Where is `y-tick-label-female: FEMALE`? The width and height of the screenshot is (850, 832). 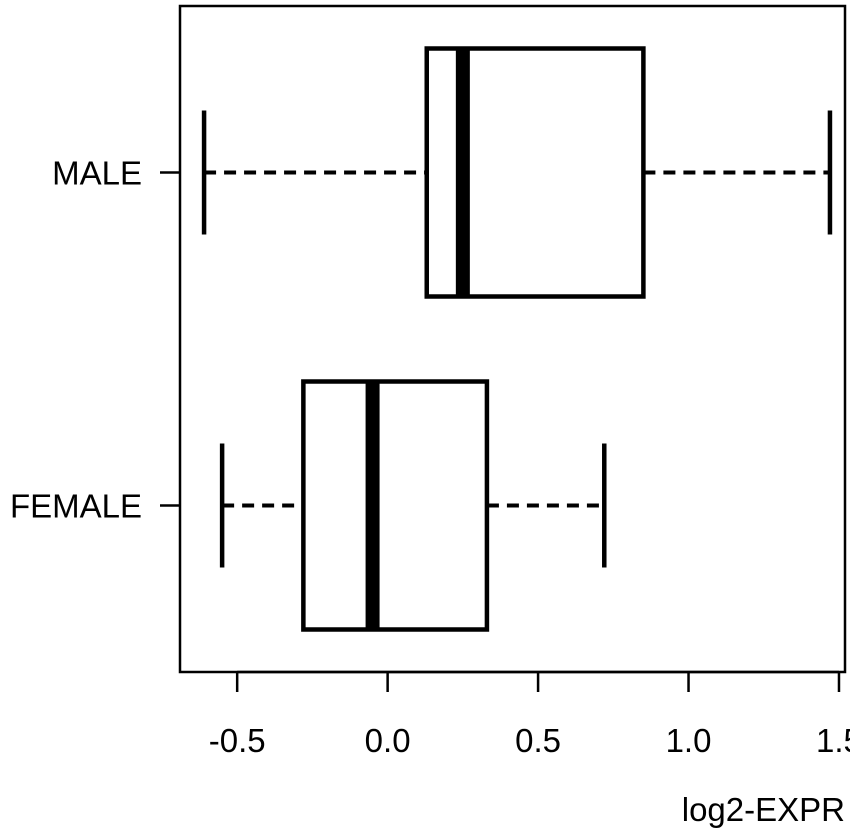
y-tick-label-female: FEMALE is located at coordinates (76, 506).